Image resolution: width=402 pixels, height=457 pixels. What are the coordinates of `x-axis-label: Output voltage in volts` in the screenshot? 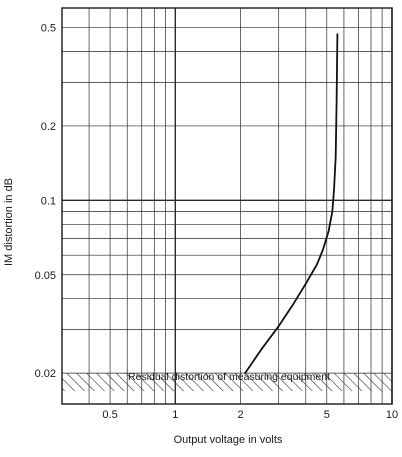 It's located at (228, 440).